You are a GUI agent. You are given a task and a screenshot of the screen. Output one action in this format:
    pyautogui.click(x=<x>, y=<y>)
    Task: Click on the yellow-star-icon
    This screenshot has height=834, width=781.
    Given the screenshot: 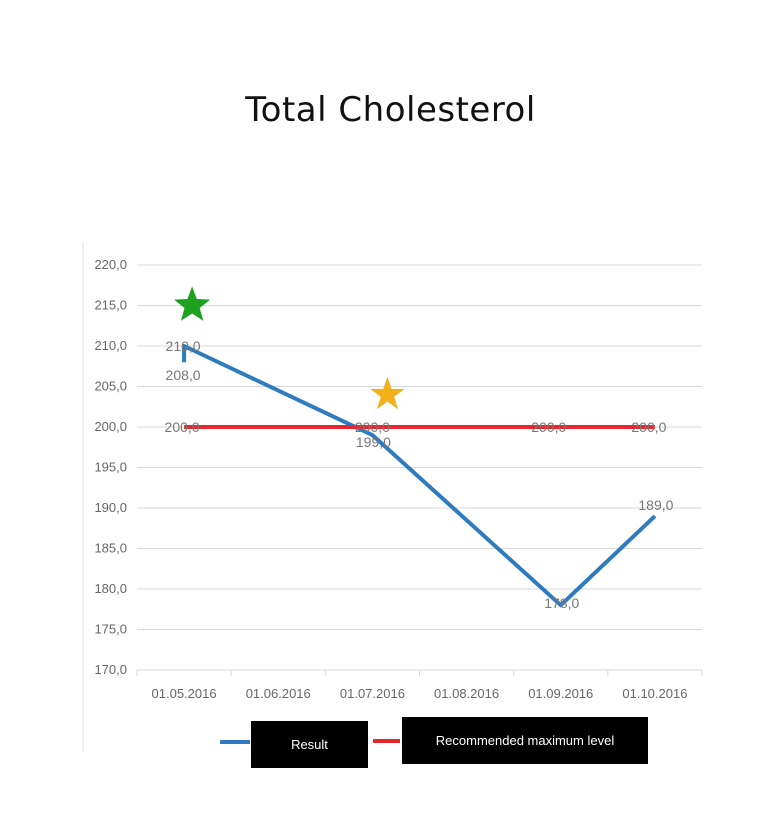 What is the action you would take?
    pyautogui.click(x=387, y=393)
    